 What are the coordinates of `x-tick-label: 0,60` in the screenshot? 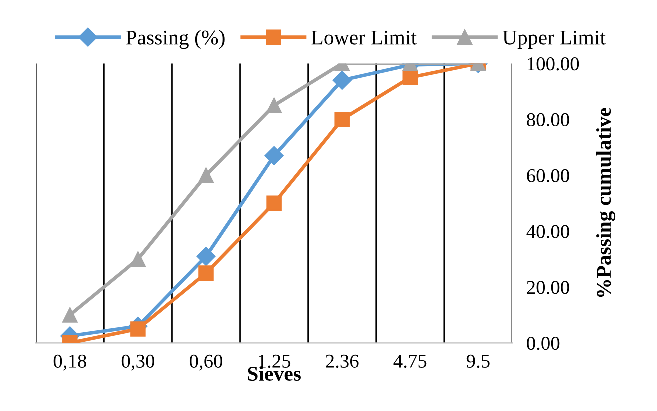 It's located at (206, 362).